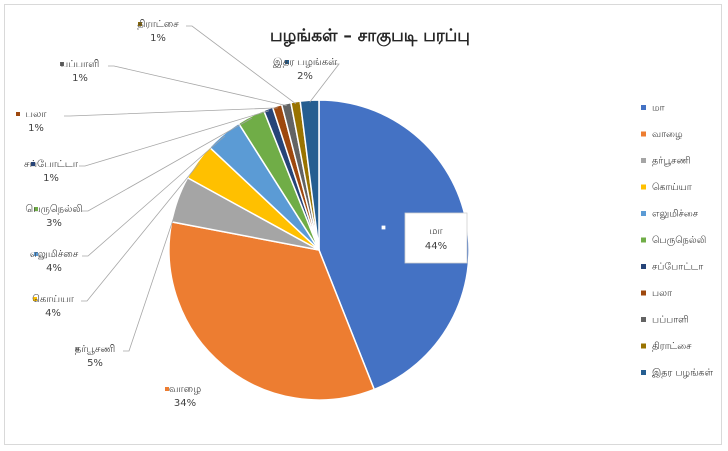  What do you see at coordinates (370, 36) in the screenshot?
I see `chart-title: பழங்கள் – சாகுபடி பரப்பு` at bounding box center [370, 36].